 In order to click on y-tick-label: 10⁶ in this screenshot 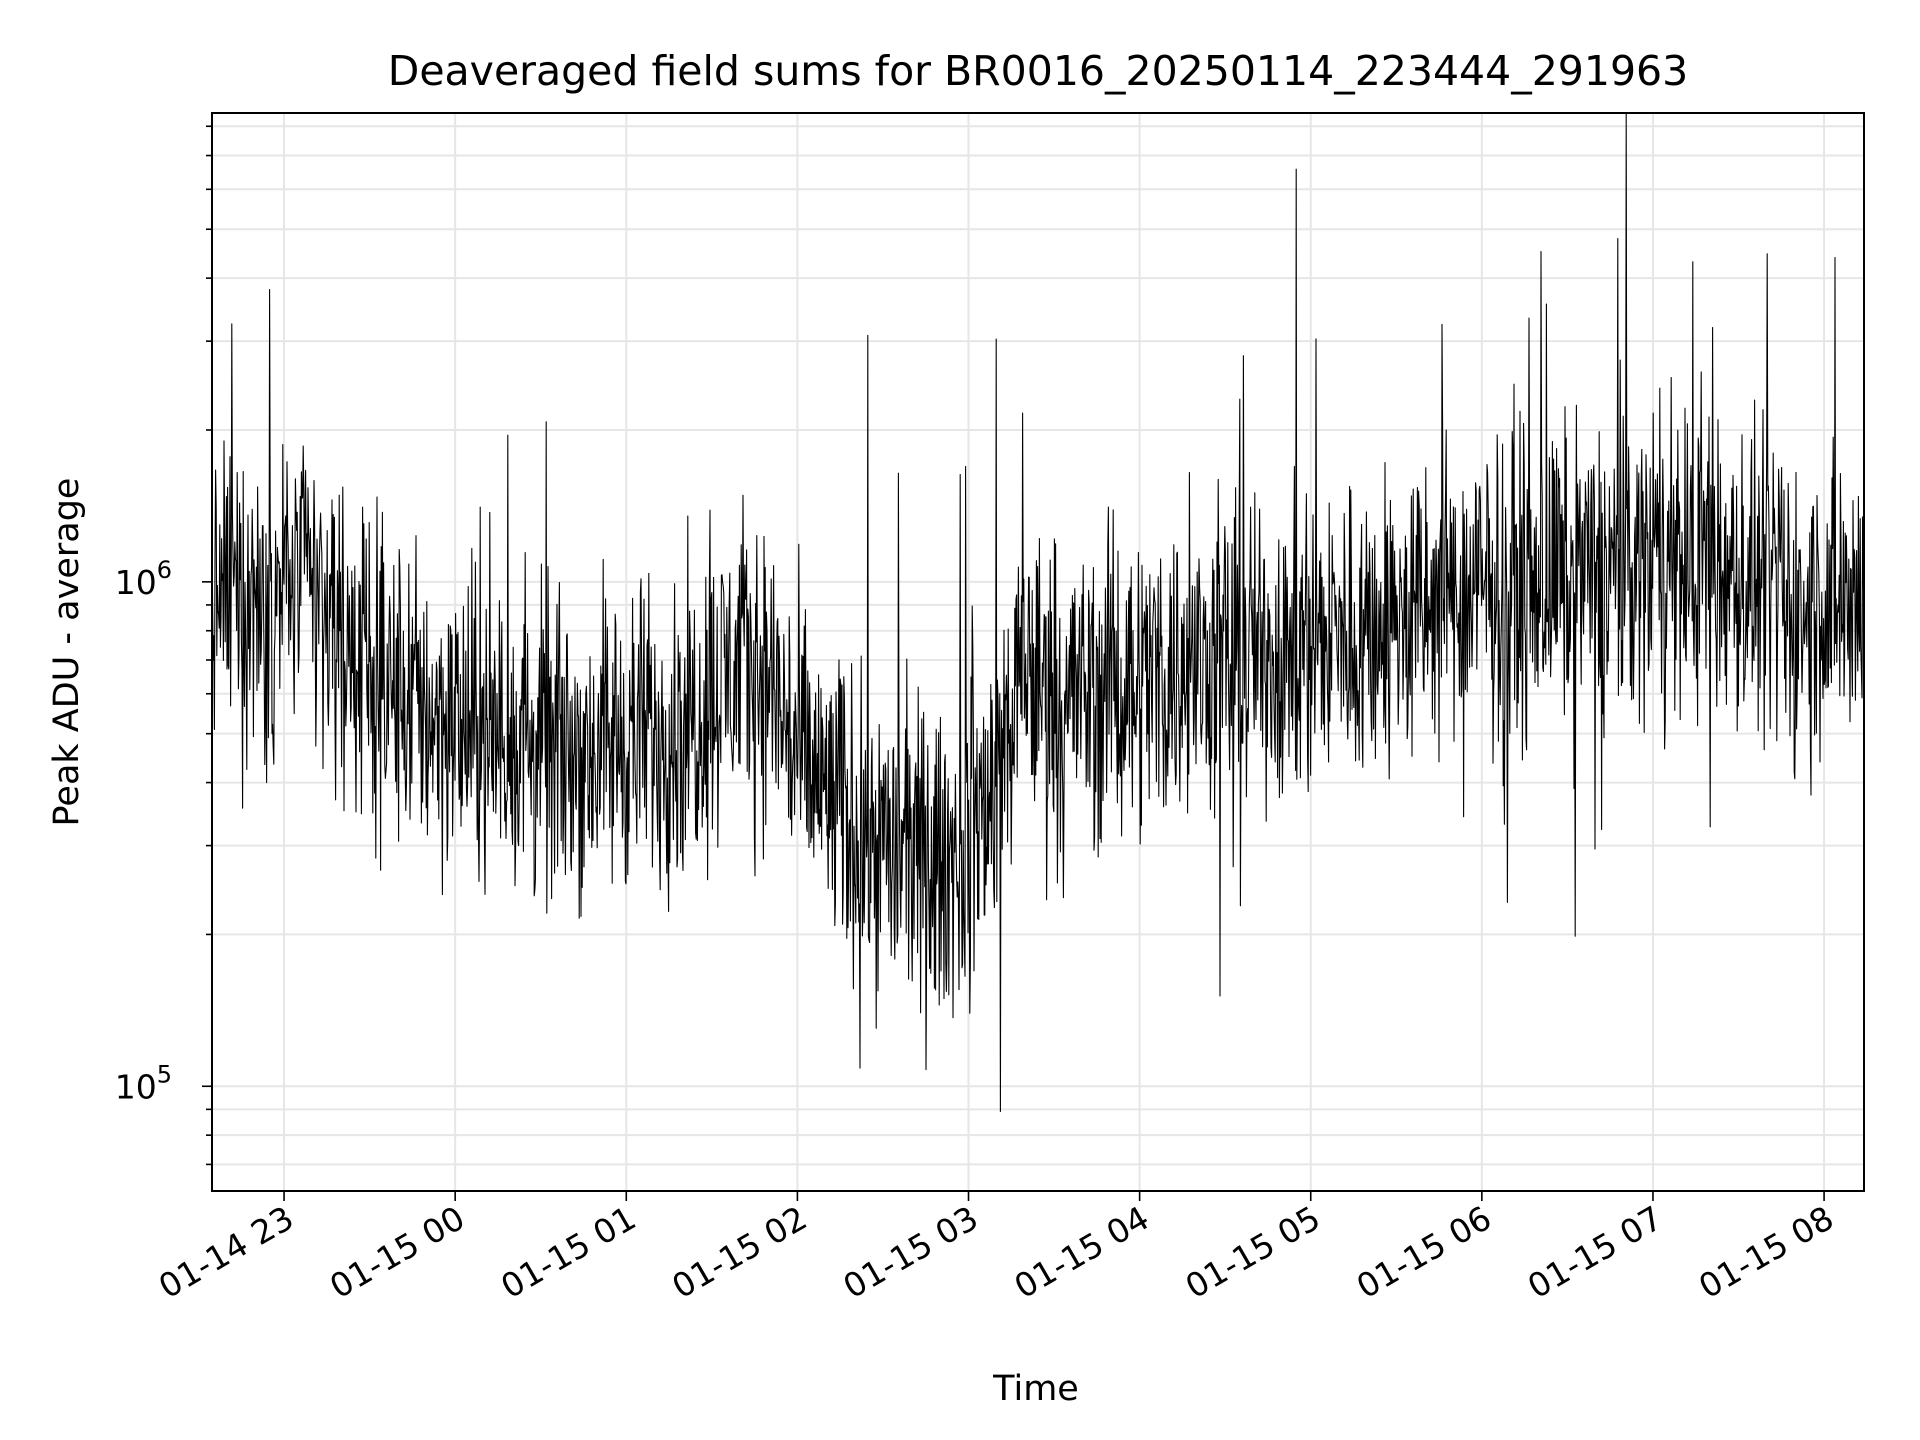, I will do `click(143, 579)`.